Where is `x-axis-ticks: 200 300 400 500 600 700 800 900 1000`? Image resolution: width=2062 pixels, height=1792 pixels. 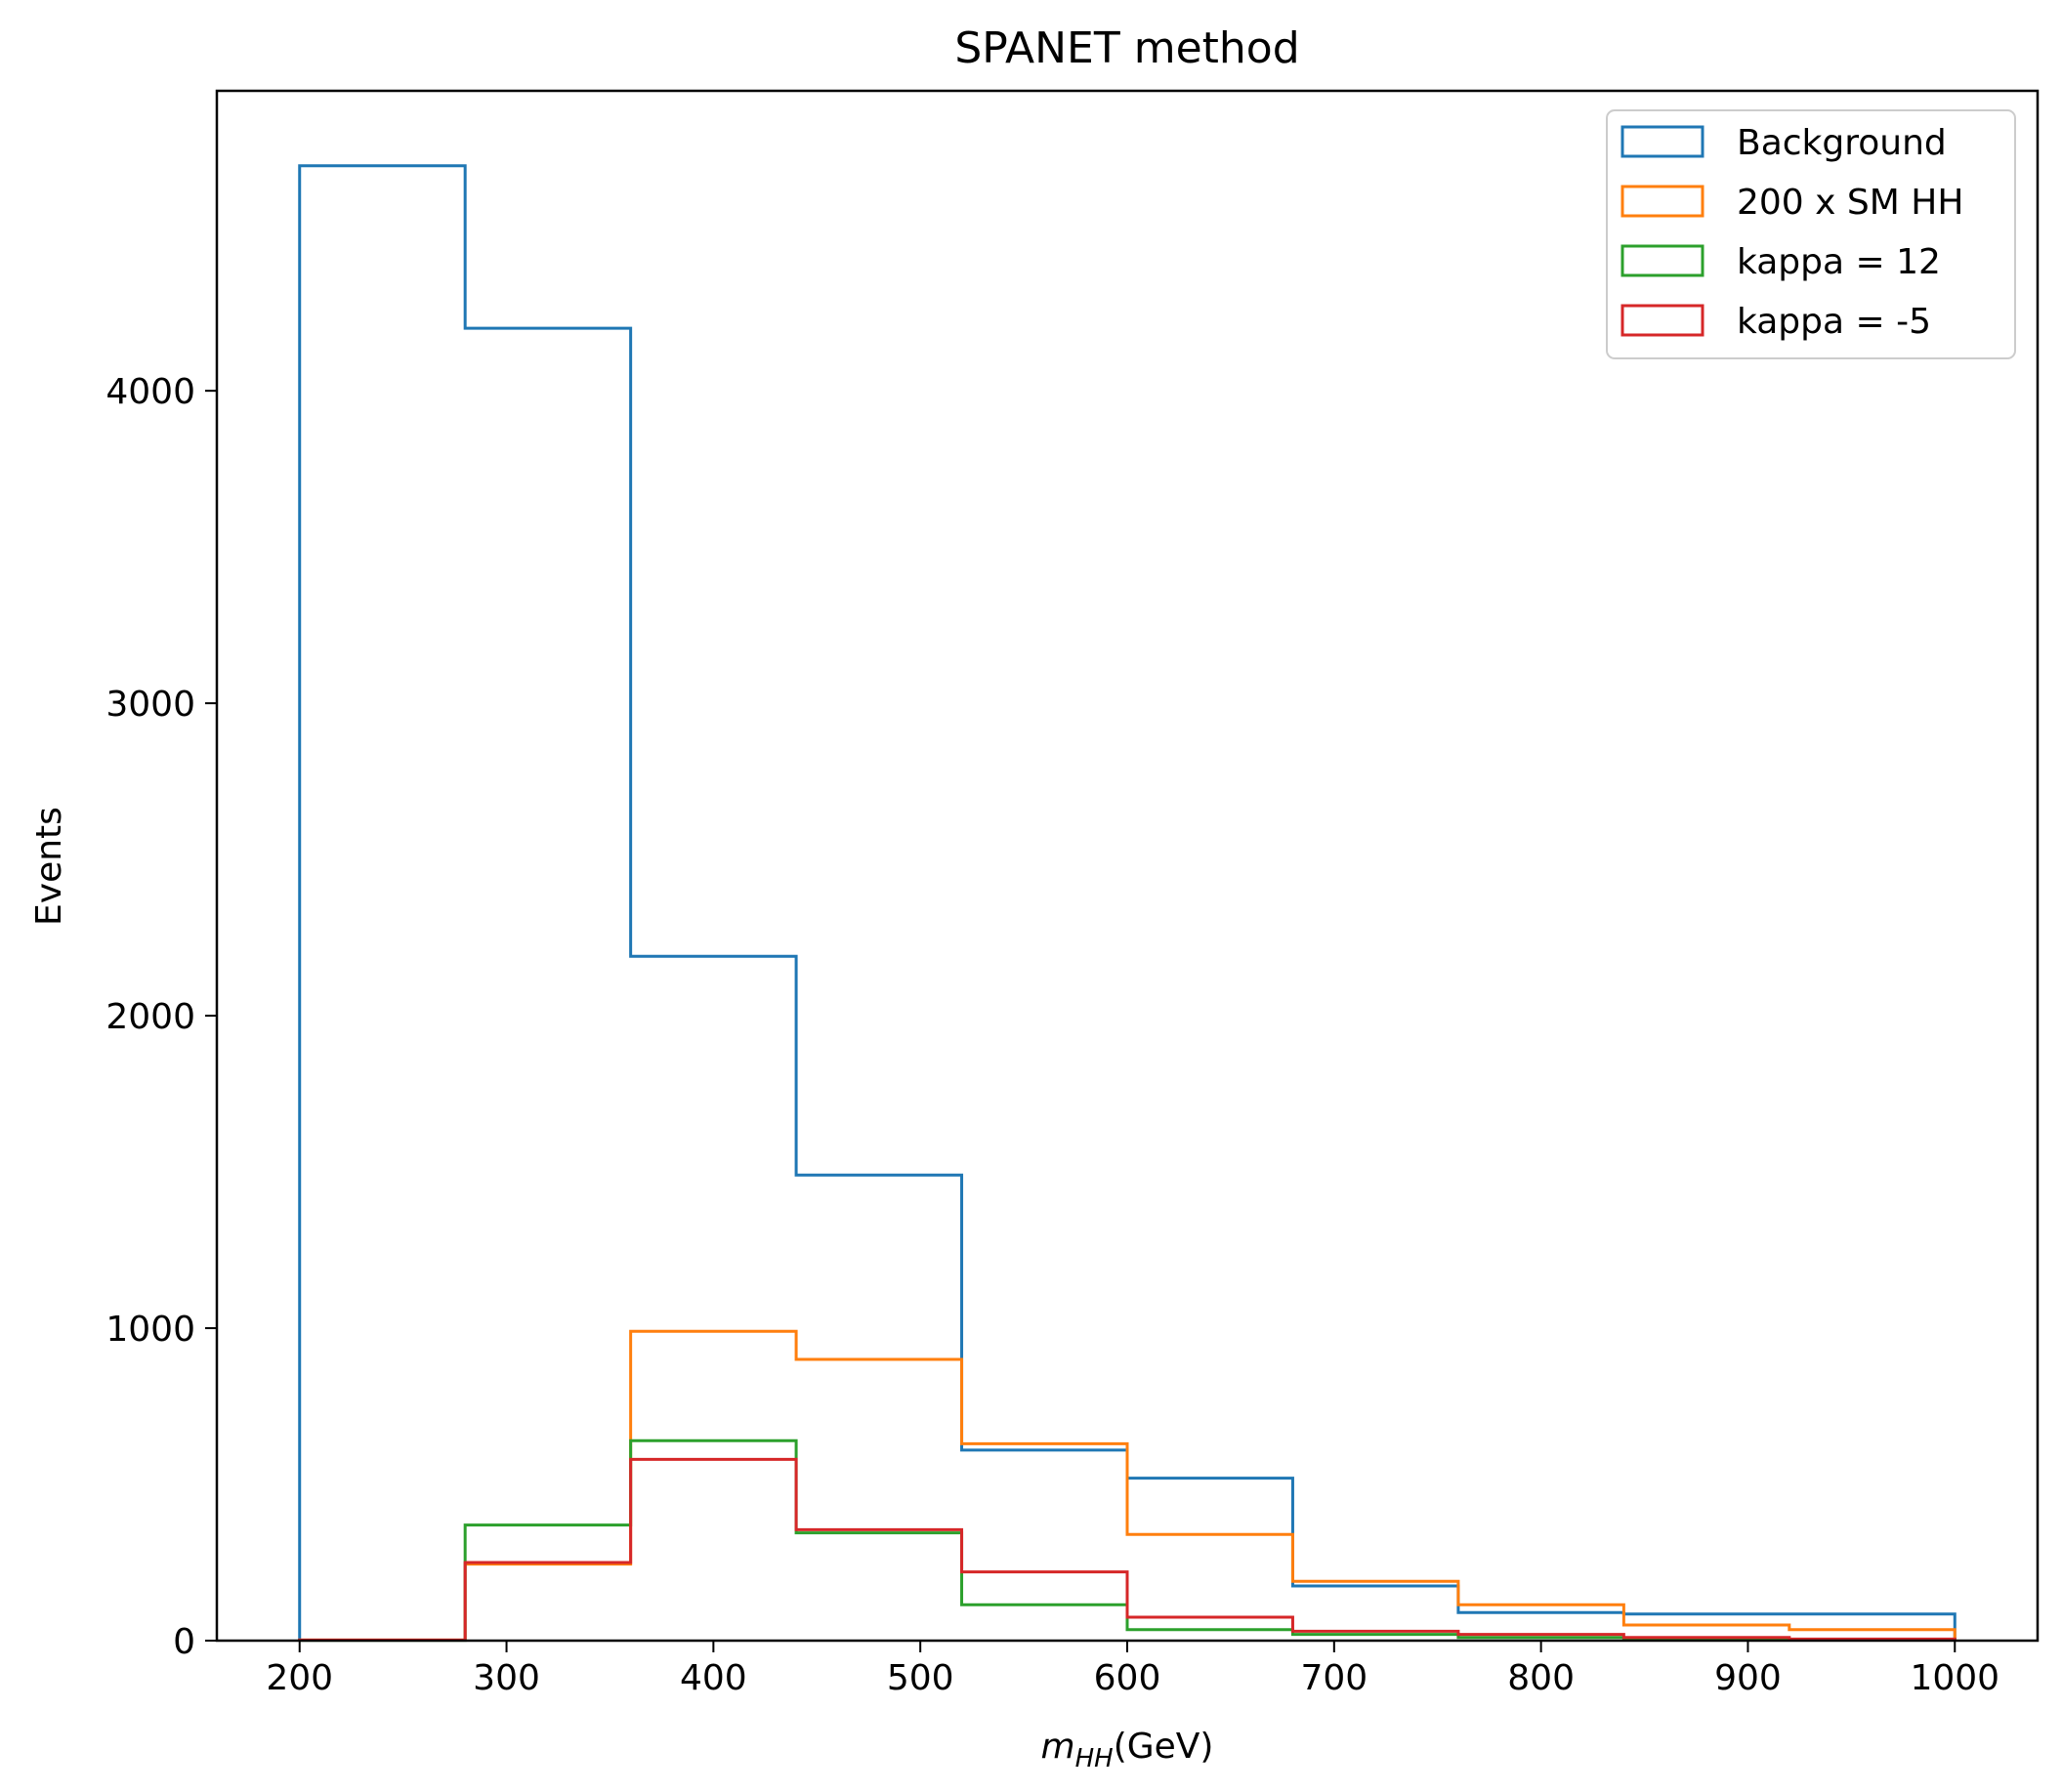 x-axis-ticks: 200 300 400 500 600 700 800 900 1000 is located at coordinates (1132, 1670).